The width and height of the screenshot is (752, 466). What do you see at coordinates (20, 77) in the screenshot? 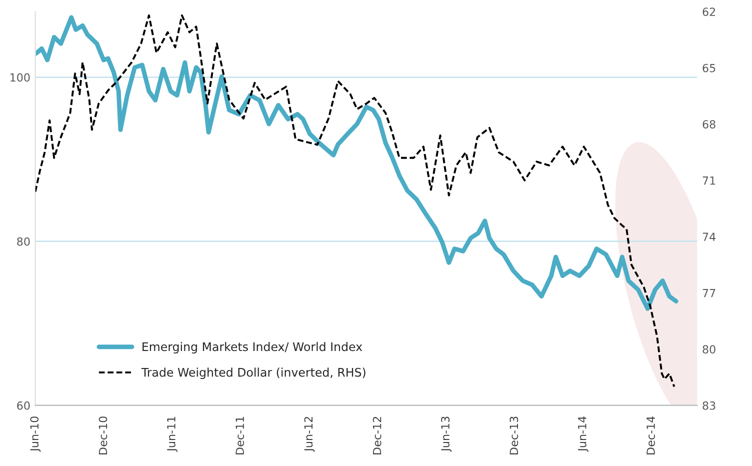
I see `y-tick-label: 100` at bounding box center [20, 77].